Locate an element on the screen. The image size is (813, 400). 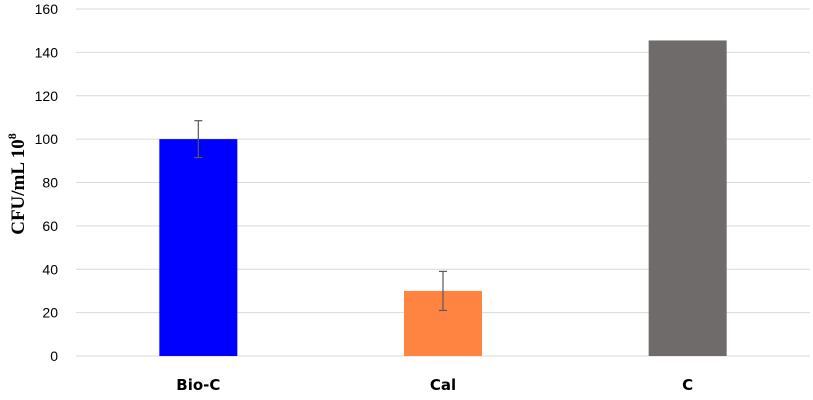
y-tick-label: 160 is located at coordinates (47, 9).